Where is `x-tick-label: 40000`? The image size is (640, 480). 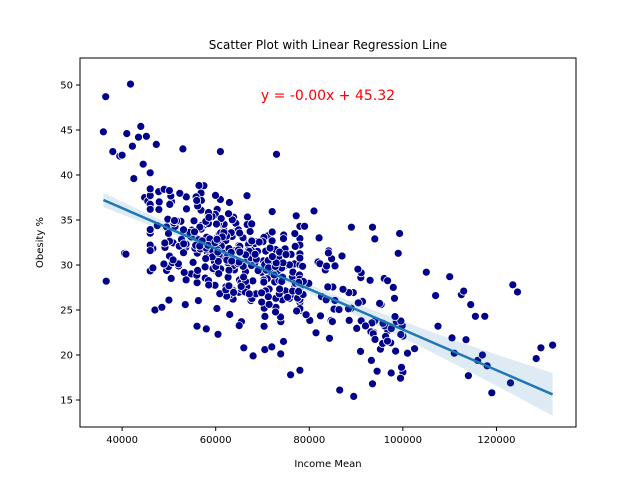 x-tick-label: 40000 is located at coordinates (122, 440).